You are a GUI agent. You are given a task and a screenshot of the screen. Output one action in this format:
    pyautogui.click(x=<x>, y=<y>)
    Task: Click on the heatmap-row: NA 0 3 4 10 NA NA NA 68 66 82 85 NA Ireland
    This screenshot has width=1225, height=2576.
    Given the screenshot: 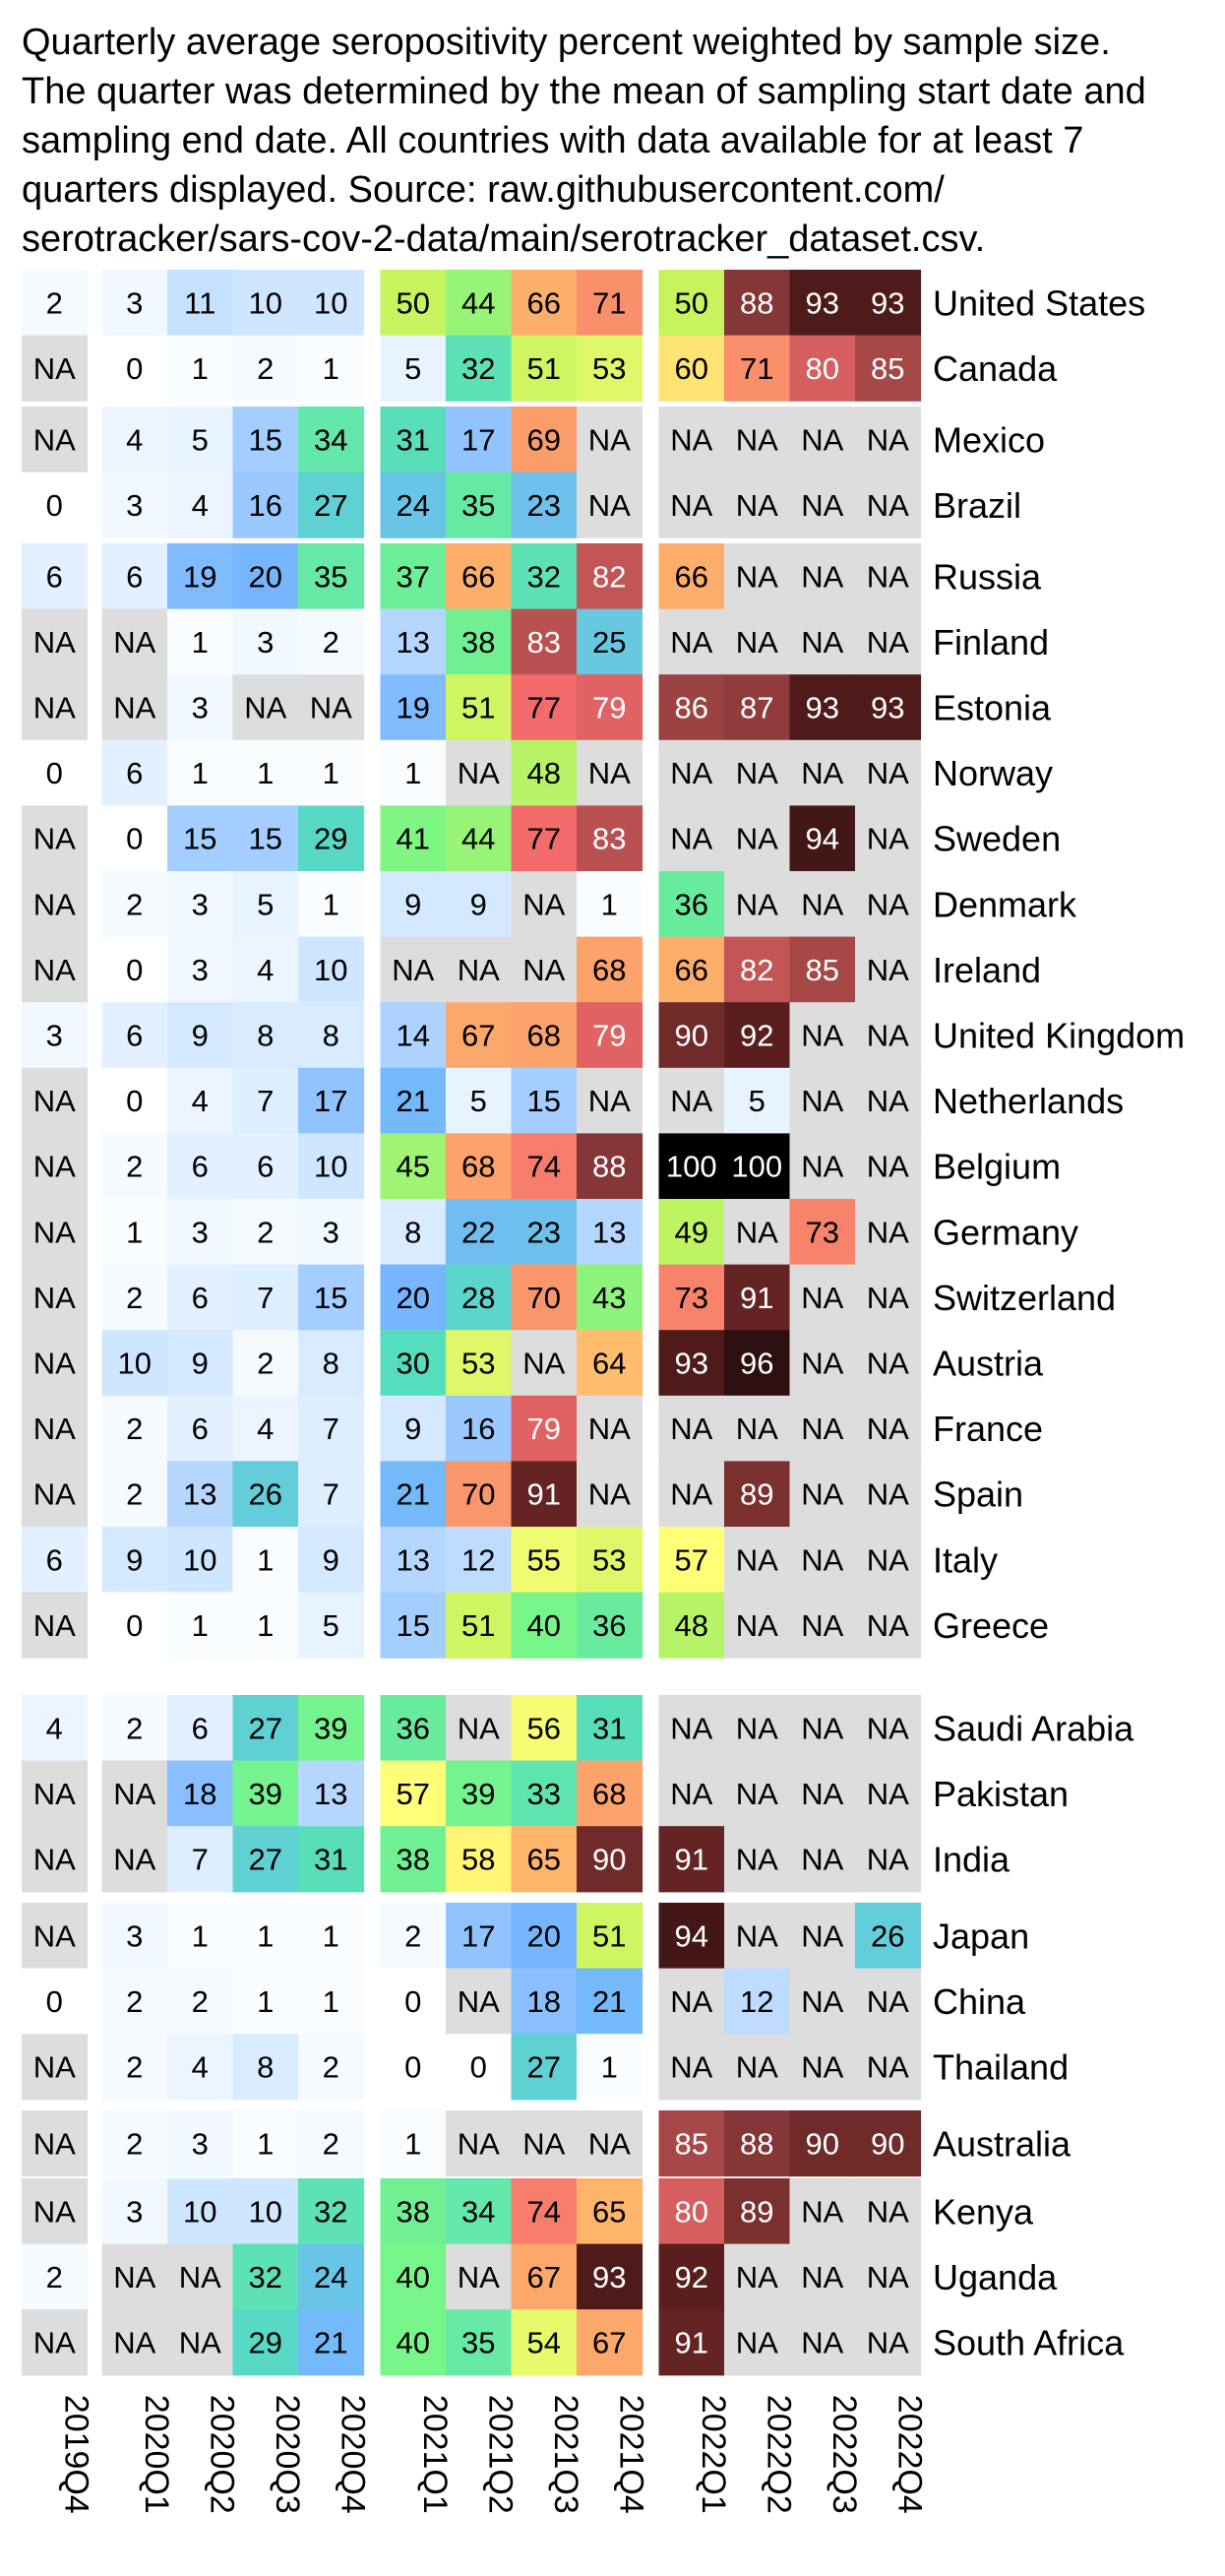 What is the action you would take?
    pyautogui.click(x=531, y=970)
    